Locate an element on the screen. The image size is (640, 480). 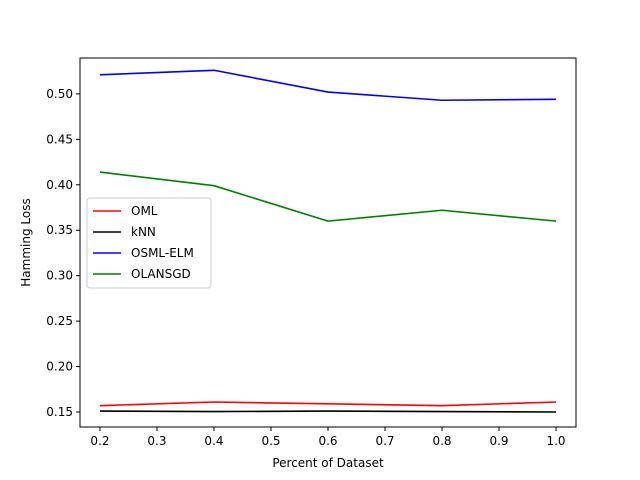
legend-label: OLANSGD is located at coordinates (161, 274).